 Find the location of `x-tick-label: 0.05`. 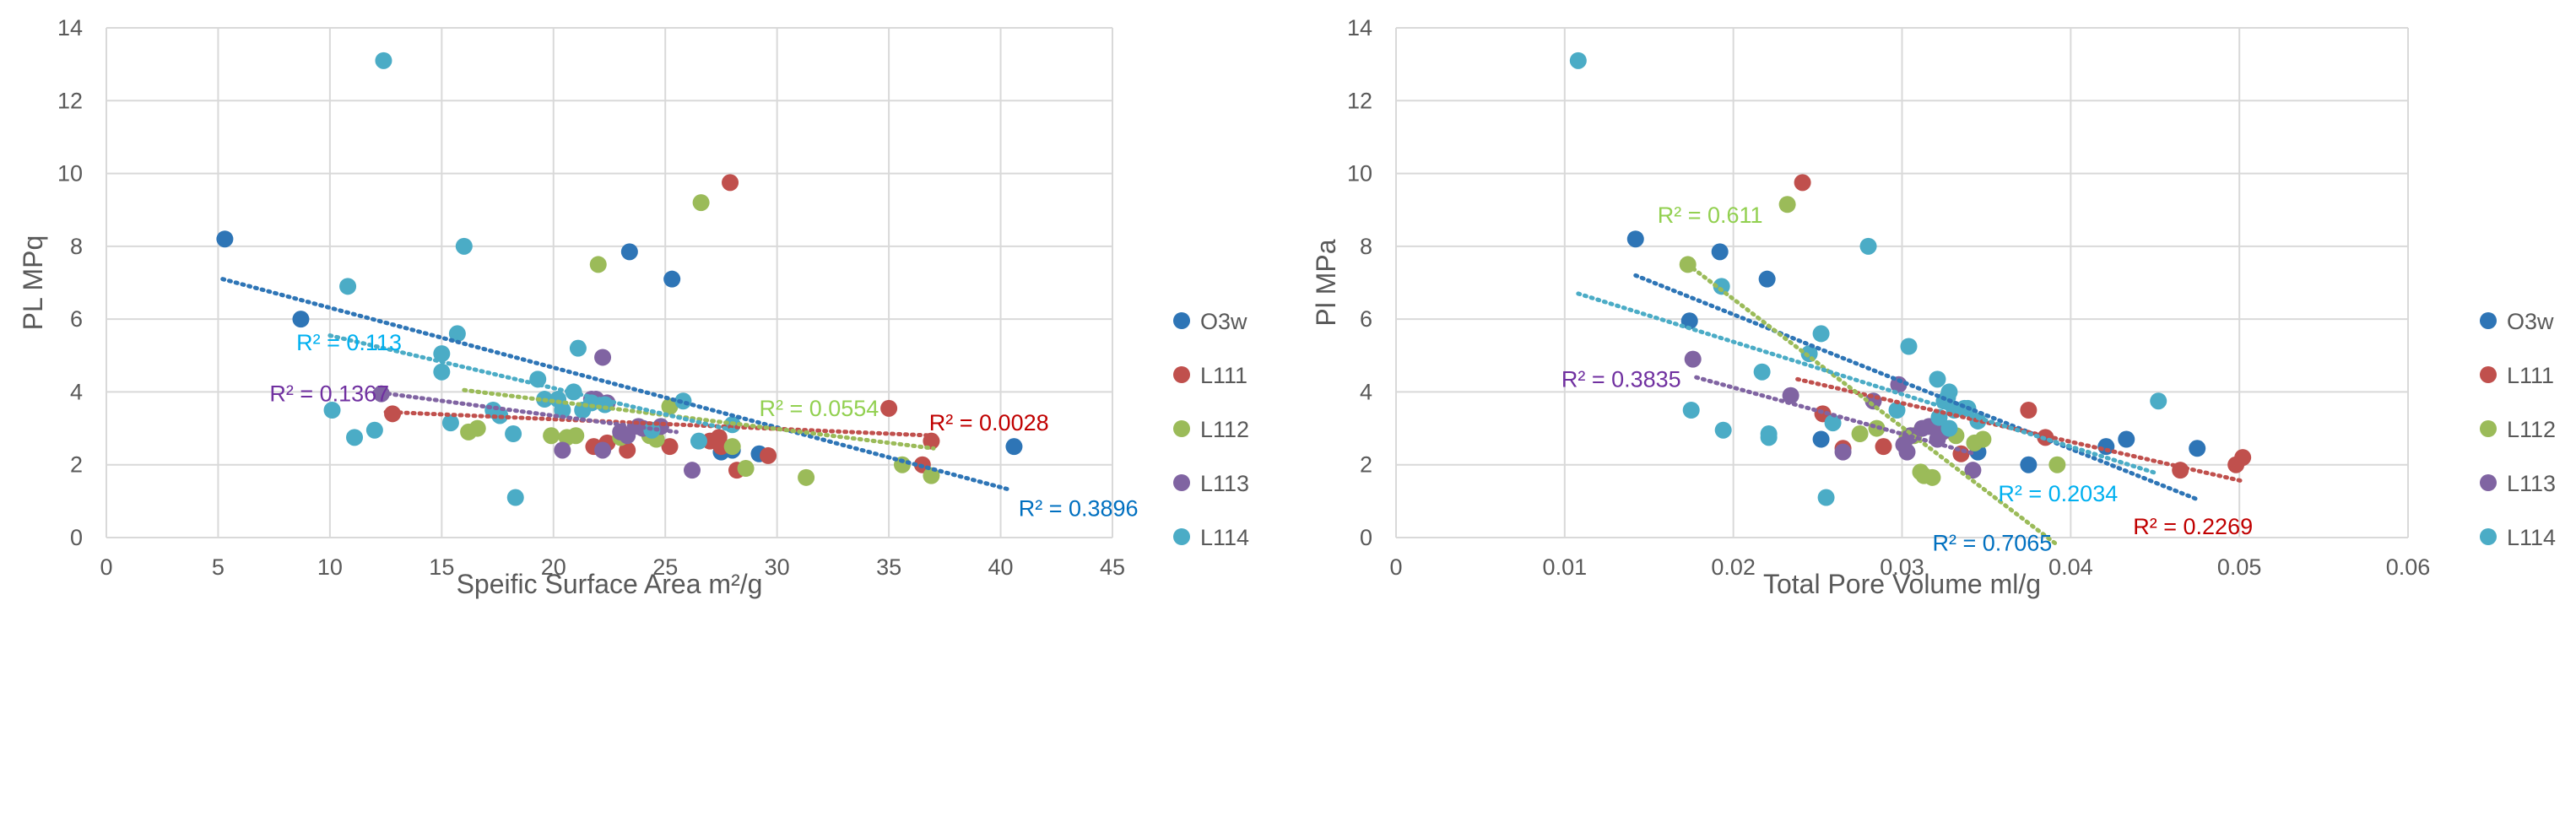

x-tick-label: 0.05 is located at coordinates (2239, 567).